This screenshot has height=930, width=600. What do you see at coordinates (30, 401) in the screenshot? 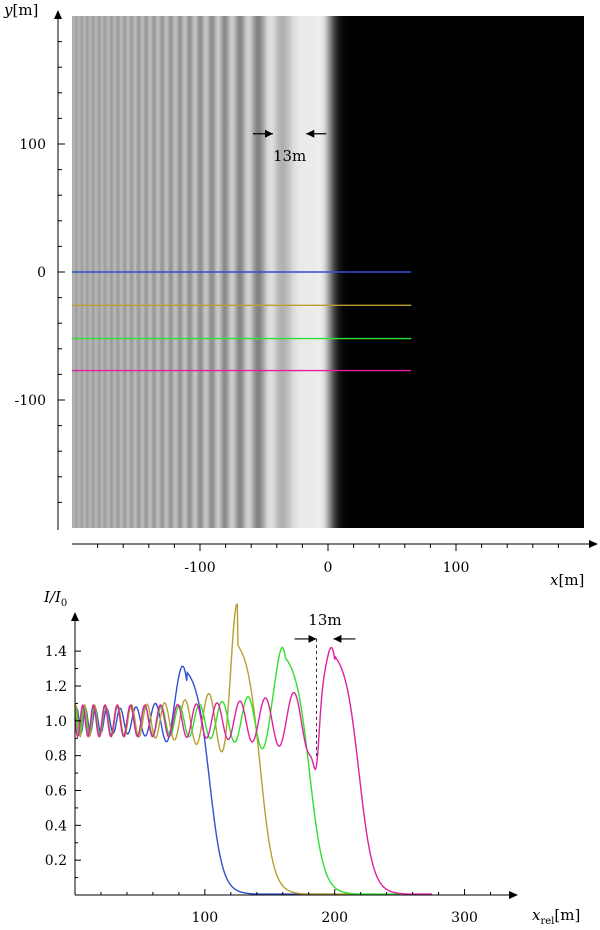
I see `y-tick-label: -100` at bounding box center [30, 401].